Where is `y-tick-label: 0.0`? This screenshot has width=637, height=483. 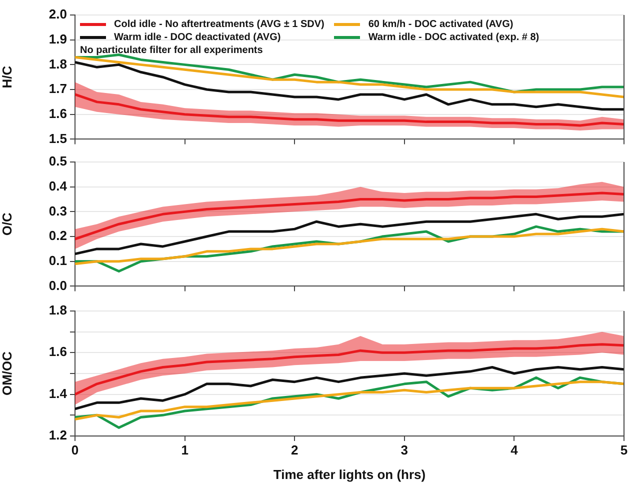
y-tick-label: 0.0 is located at coordinates (57, 285).